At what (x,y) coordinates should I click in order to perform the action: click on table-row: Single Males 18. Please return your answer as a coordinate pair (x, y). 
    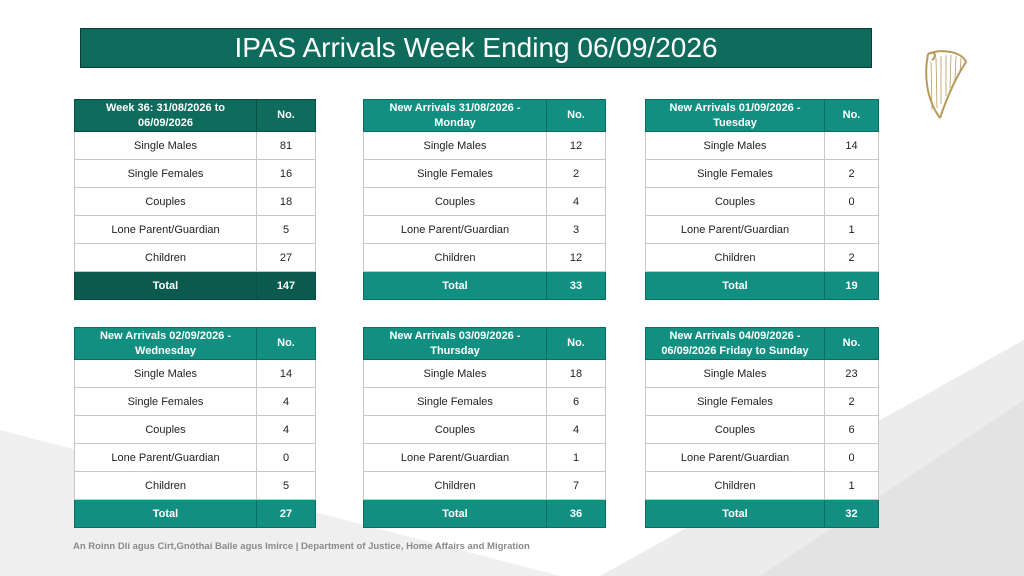
    Looking at the image, I should click on (484, 373).